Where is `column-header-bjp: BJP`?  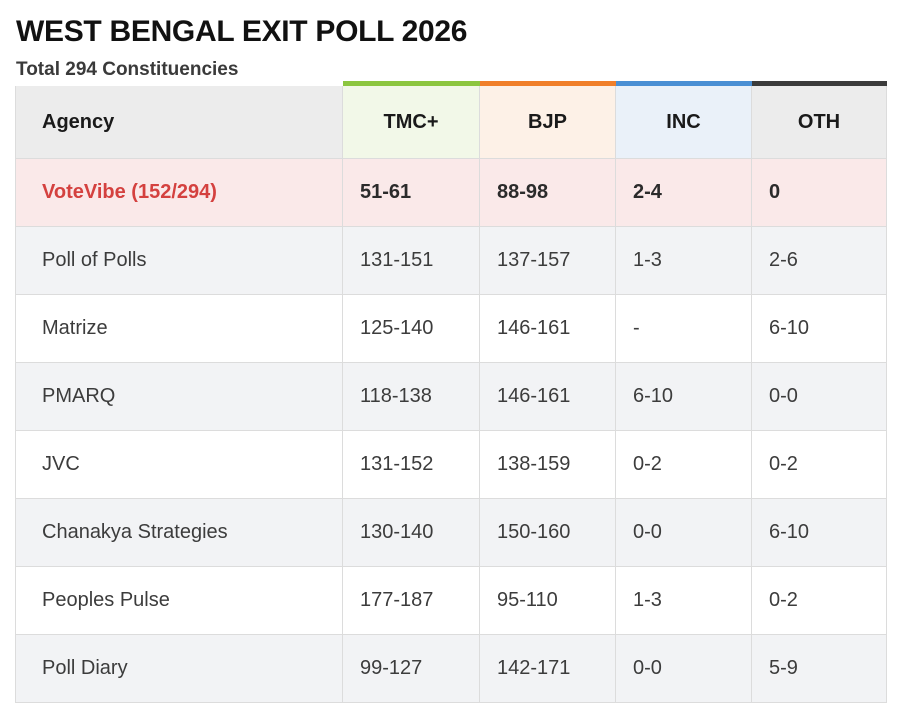 column-header-bjp: BJP is located at coordinates (547, 120).